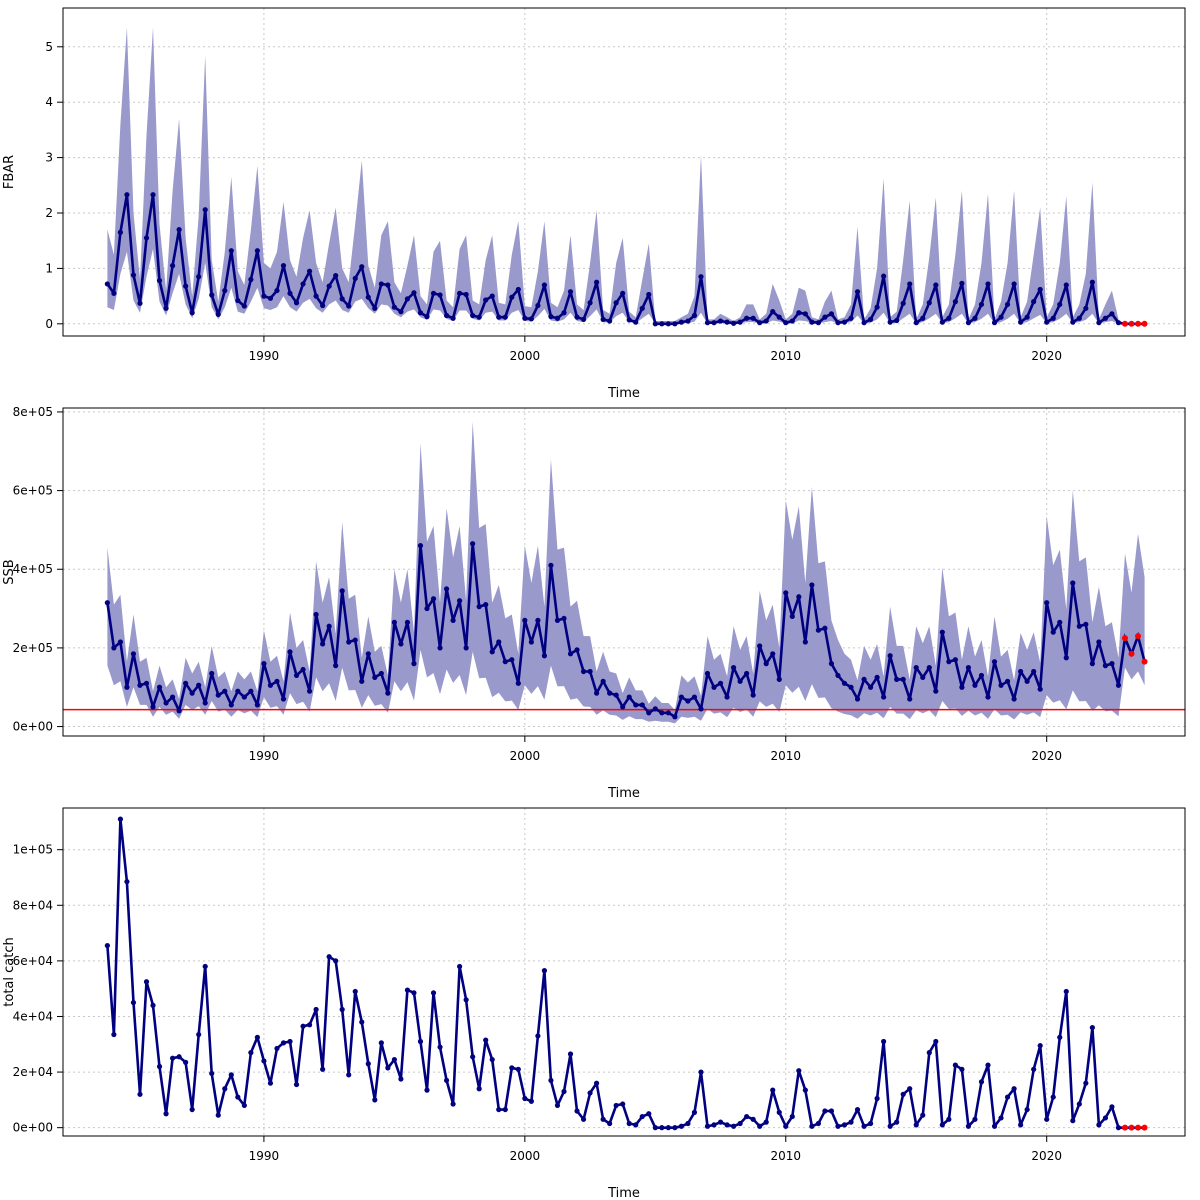  Describe the element at coordinates (33, 412) in the screenshot. I see `y-tick-label: 8e+05` at that location.